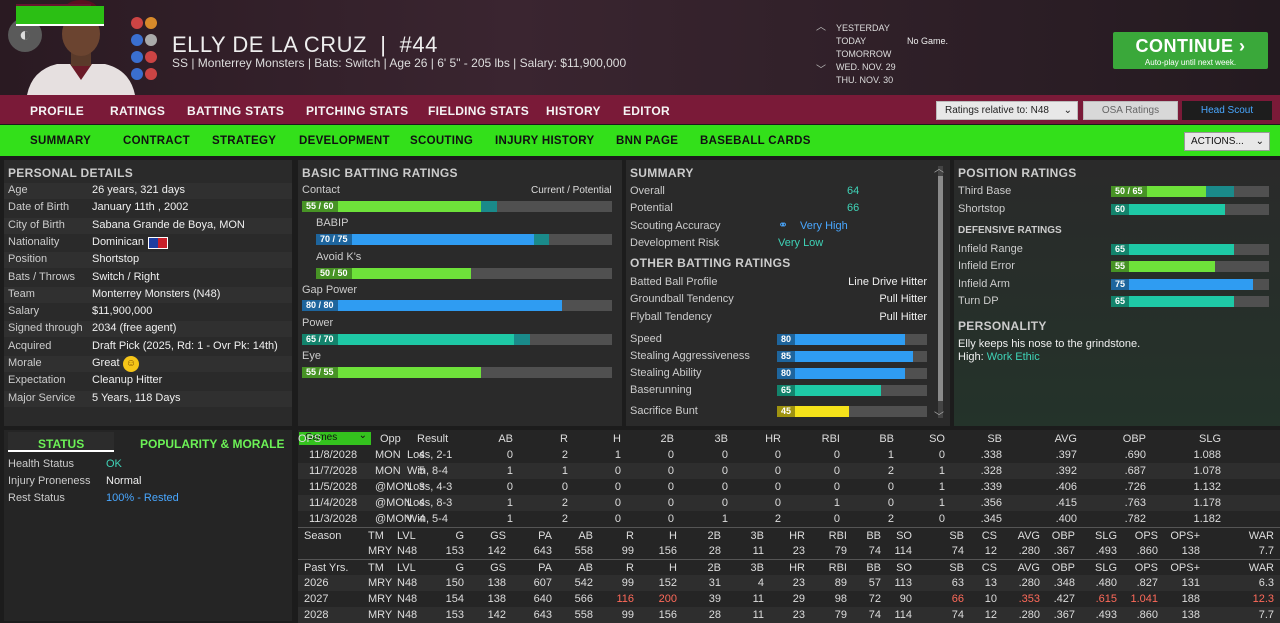  I want to click on schedule-item: YESTERDAY, so click(863, 28).